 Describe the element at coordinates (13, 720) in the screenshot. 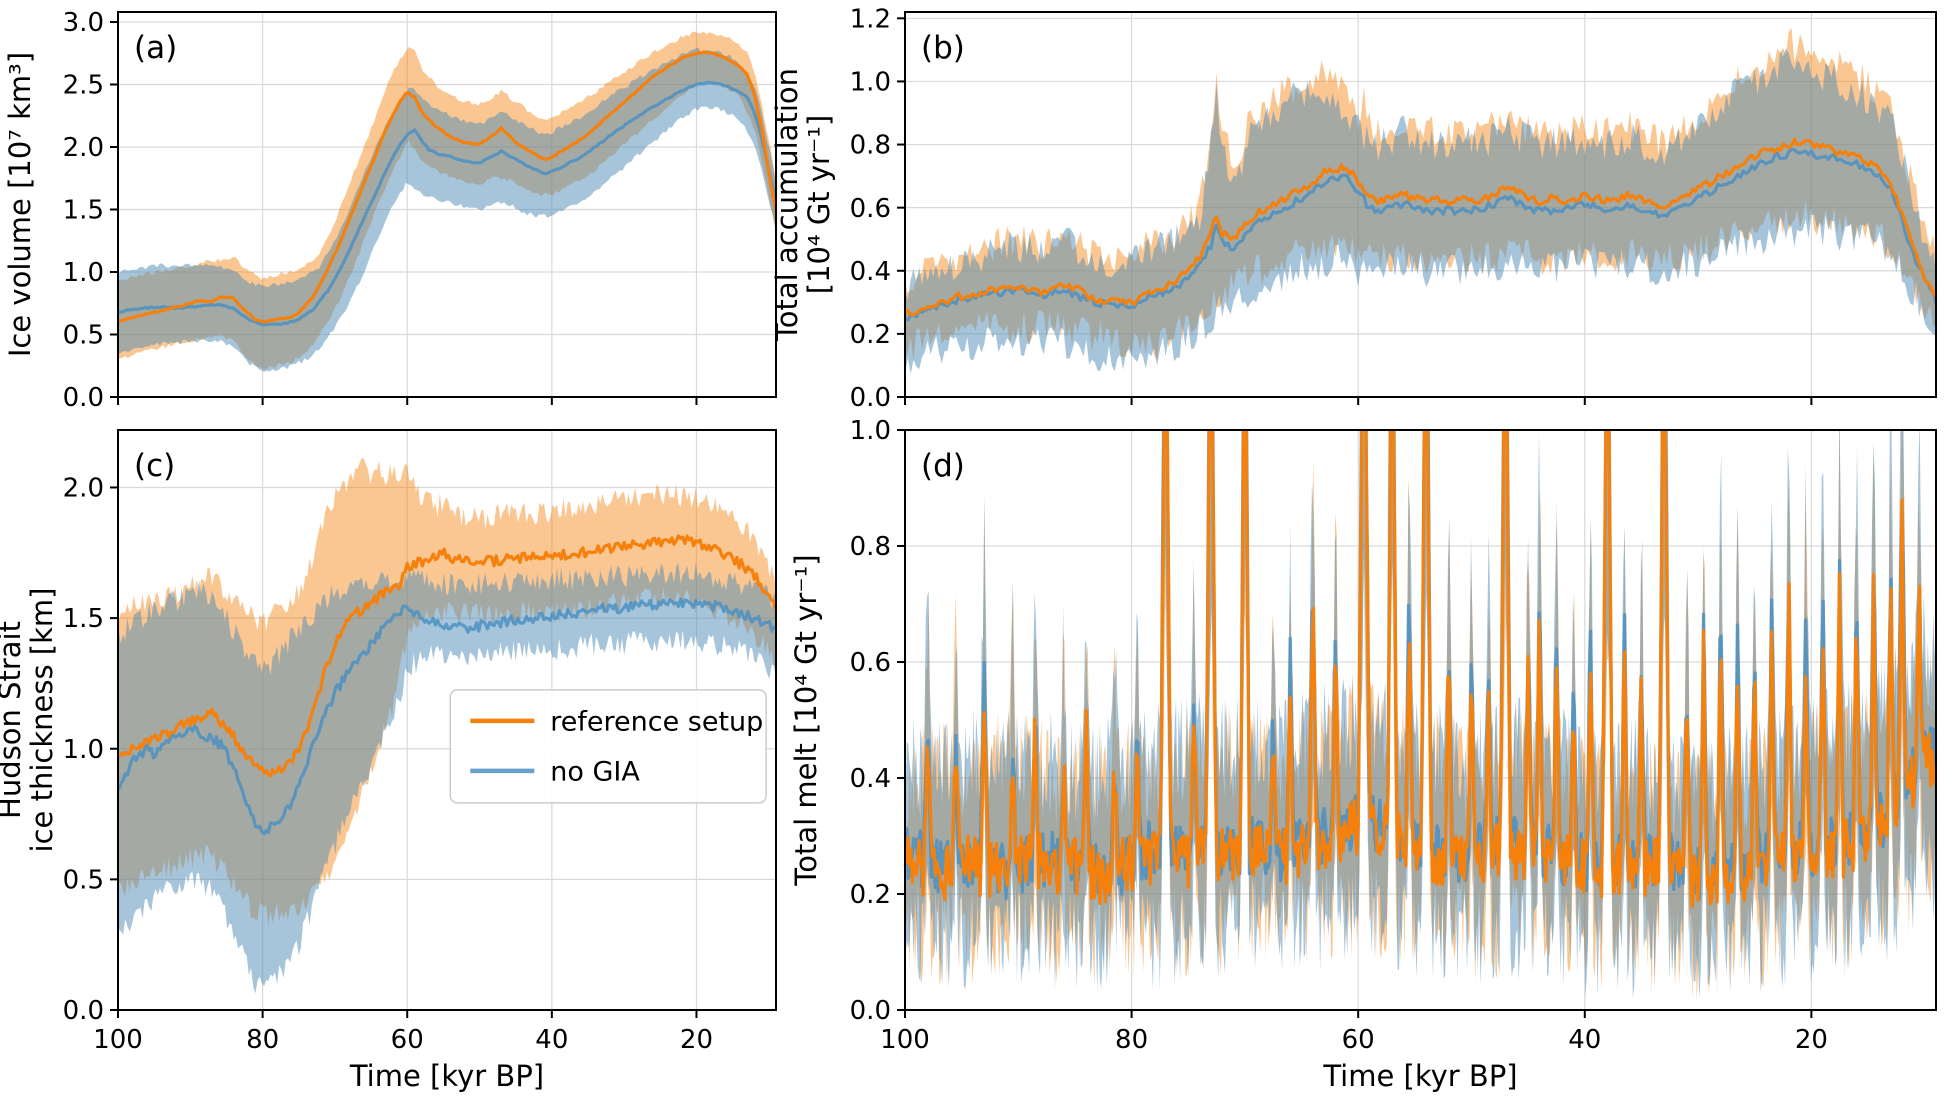

I see `y-axis-label: Hudson Strait` at that location.